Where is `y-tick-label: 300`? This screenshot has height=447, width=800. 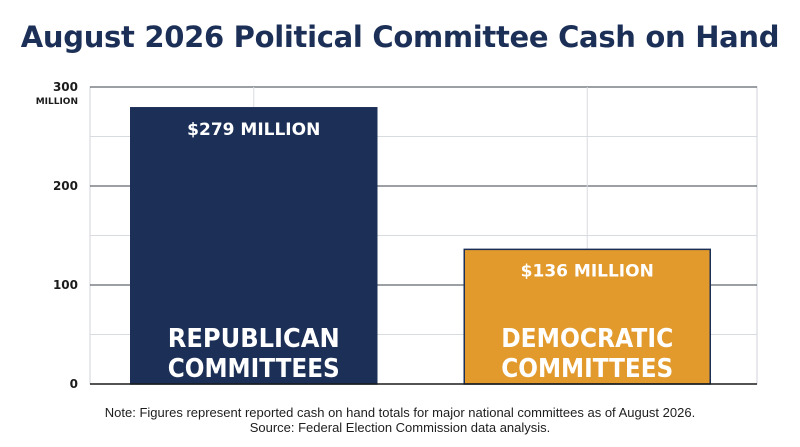 y-tick-label: 300 is located at coordinates (65, 87).